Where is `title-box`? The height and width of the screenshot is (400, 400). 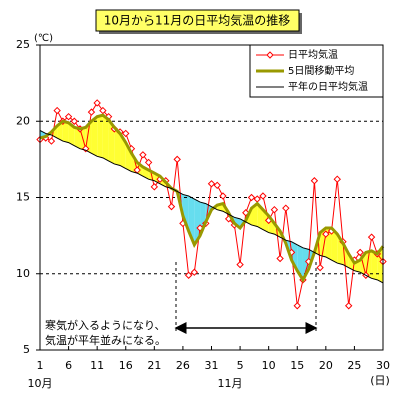
title-box is located at coordinates (197, 20).